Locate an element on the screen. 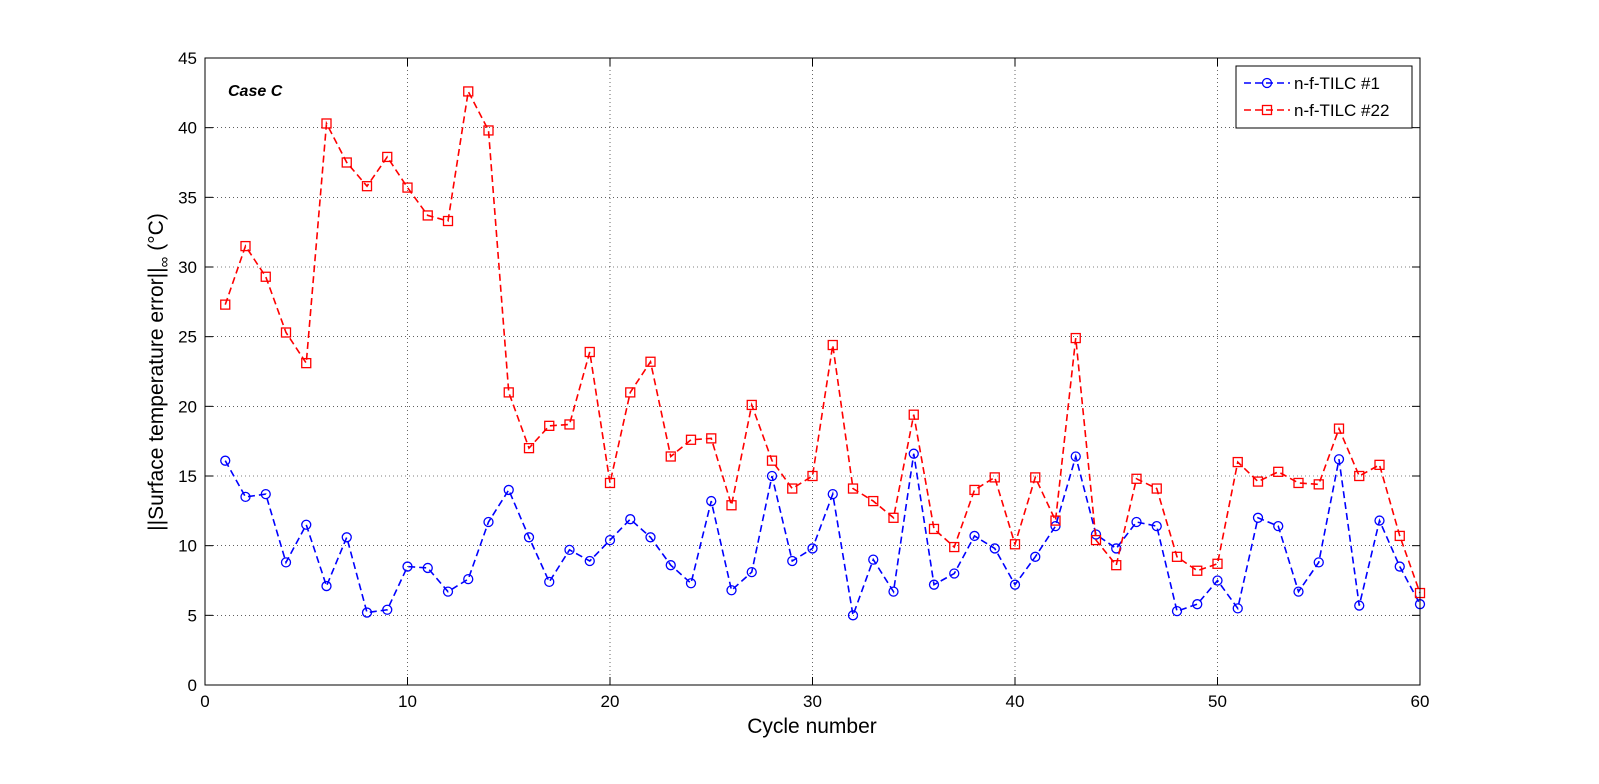 The width and height of the screenshot is (1599, 784). y-tick-label: 45 is located at coordinates (187, 58).